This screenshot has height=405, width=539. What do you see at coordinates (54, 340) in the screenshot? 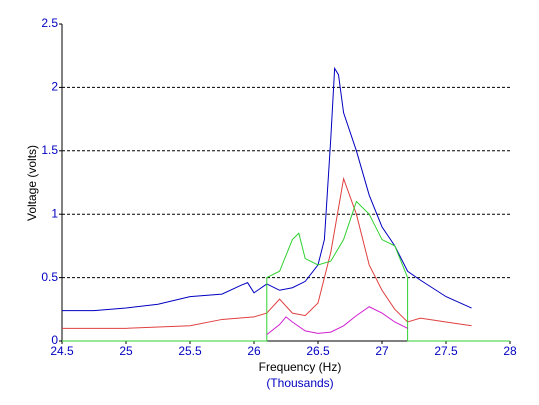
I see `y-tick-label: 0` at bounding box center [54, 340].